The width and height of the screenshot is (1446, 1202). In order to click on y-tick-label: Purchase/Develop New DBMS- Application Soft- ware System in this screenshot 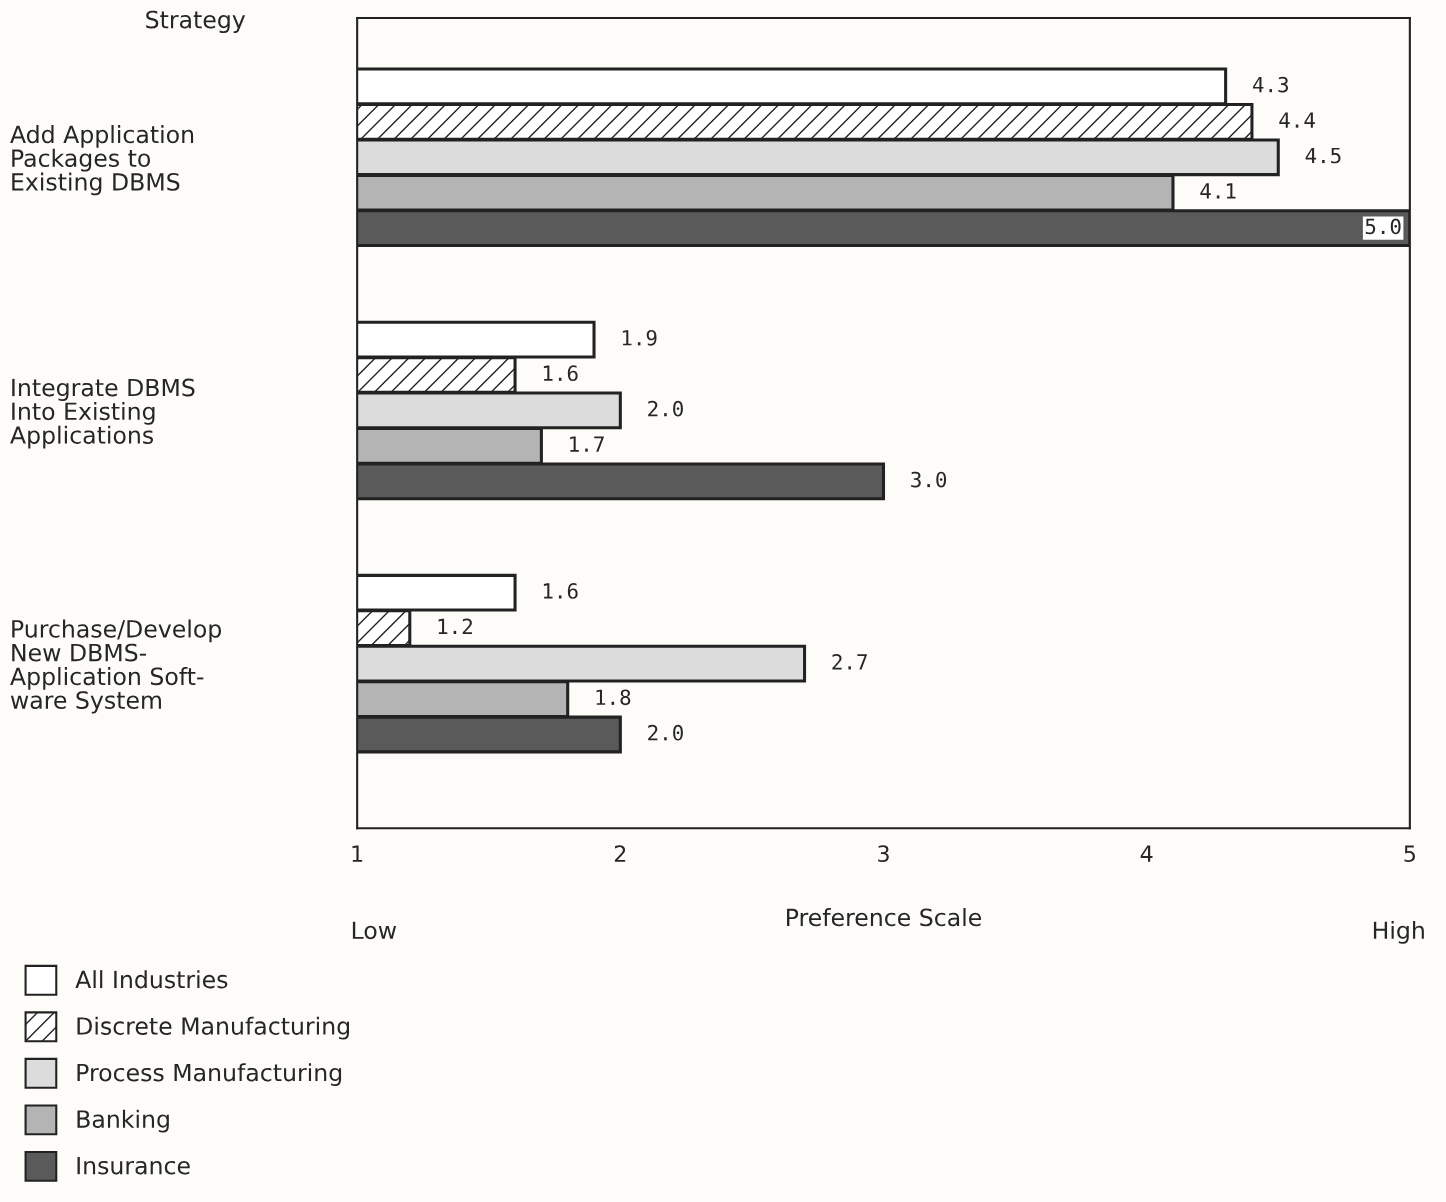, I will do `click(116, 666)`.